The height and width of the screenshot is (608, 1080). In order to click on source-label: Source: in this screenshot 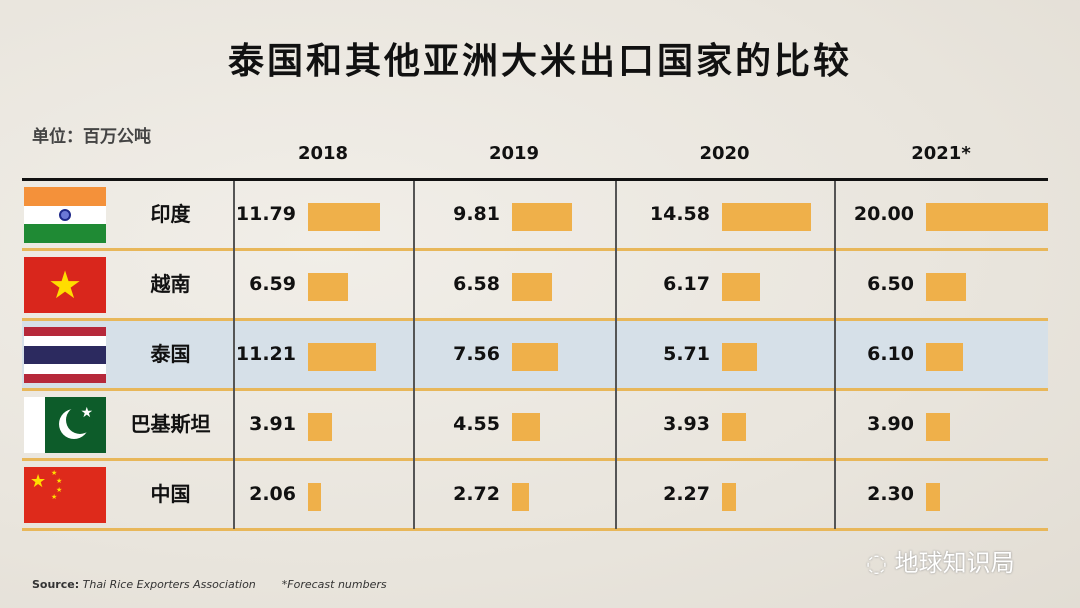, I will do `click(56, 584)`.